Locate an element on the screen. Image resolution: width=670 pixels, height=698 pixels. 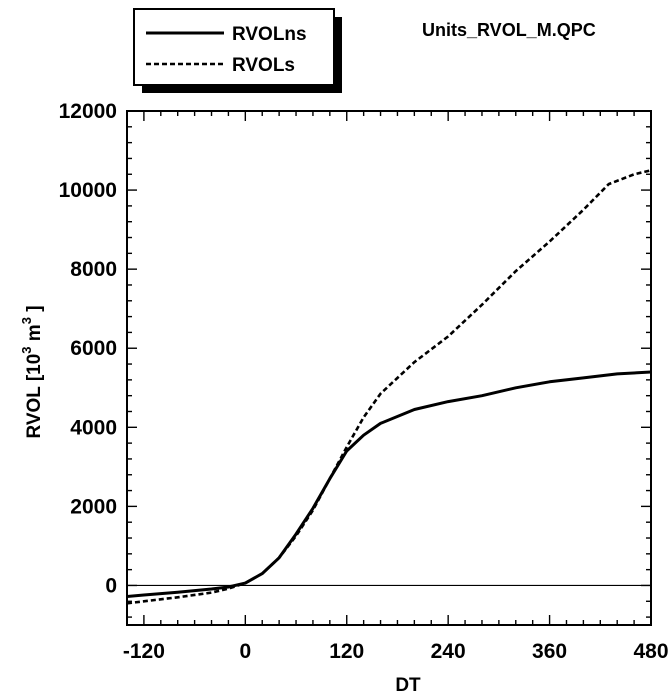
y-tick-label: 10000 is located at coordinates (88, 190).